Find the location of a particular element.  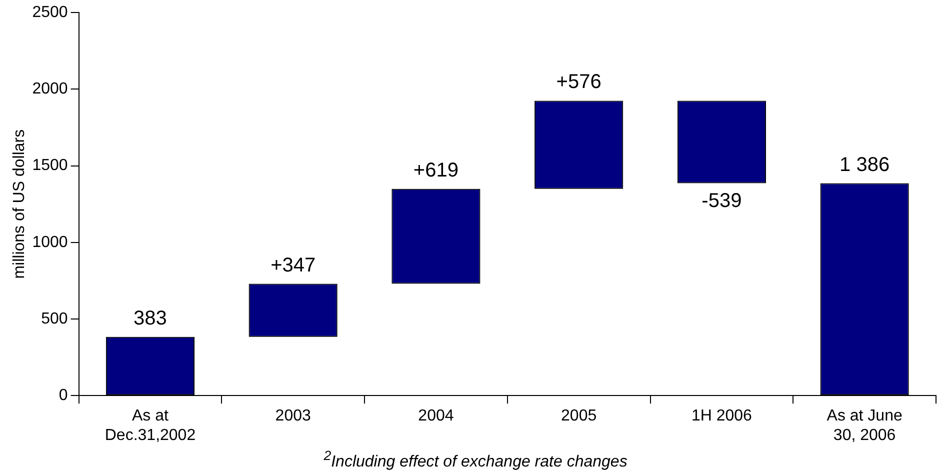

y-tick-label: 2000 is located at coordinates (50, 89).